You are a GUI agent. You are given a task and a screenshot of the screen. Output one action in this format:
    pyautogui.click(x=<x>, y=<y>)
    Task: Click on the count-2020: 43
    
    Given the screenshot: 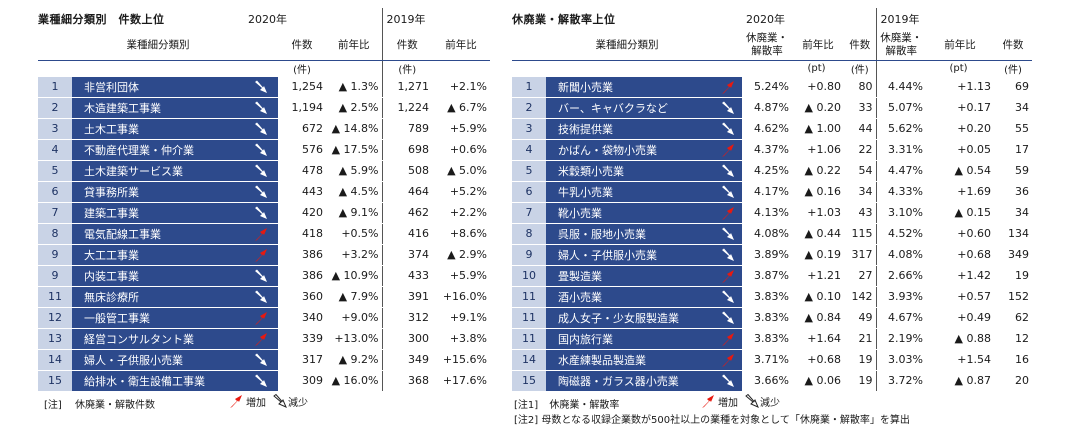 What is the action you would take?
    pyautogui.click(x=860, y=213)
    